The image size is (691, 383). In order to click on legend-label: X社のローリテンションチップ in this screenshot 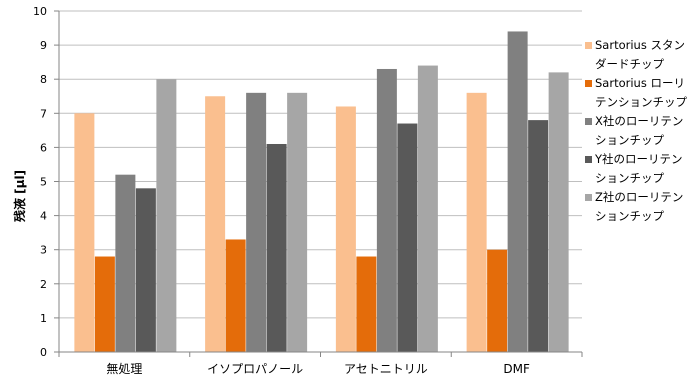, I will do `click(639, 130)`.